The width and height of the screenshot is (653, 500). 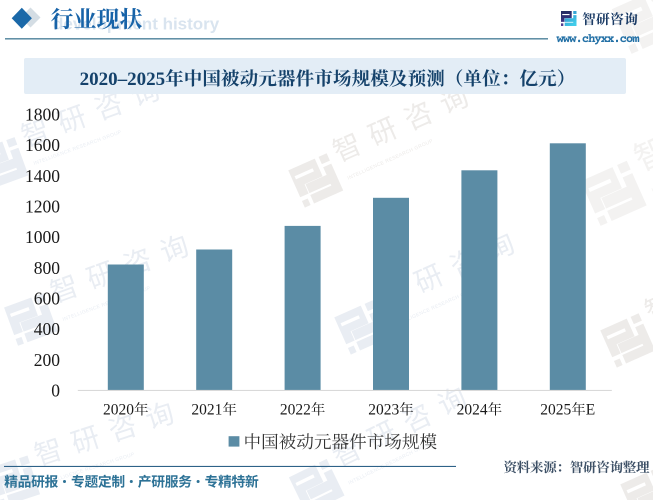 I want to click on svg-text: E, so click(x=590, y=410).